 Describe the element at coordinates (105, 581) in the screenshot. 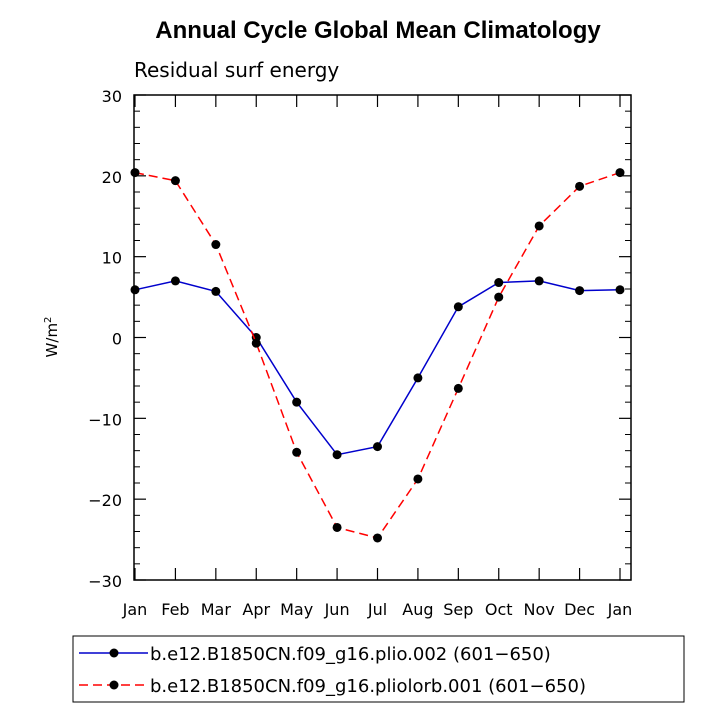

I see `y-tick-label: −30` at that location.